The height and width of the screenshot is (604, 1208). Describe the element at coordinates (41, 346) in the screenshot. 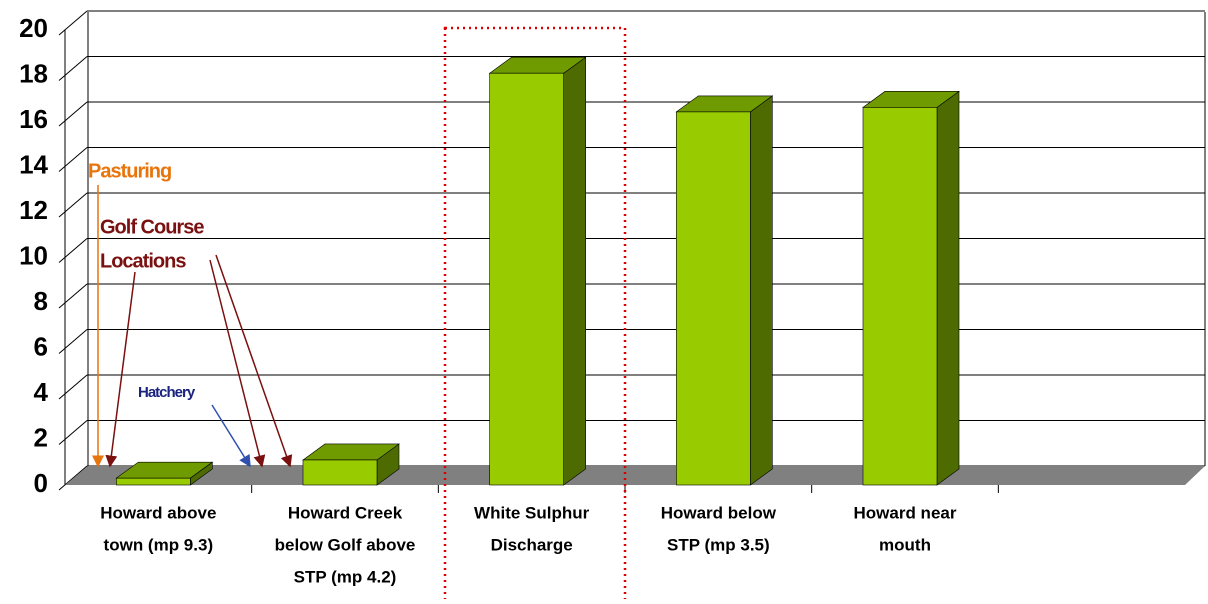

I see `y-tick-label: 6` at that location.